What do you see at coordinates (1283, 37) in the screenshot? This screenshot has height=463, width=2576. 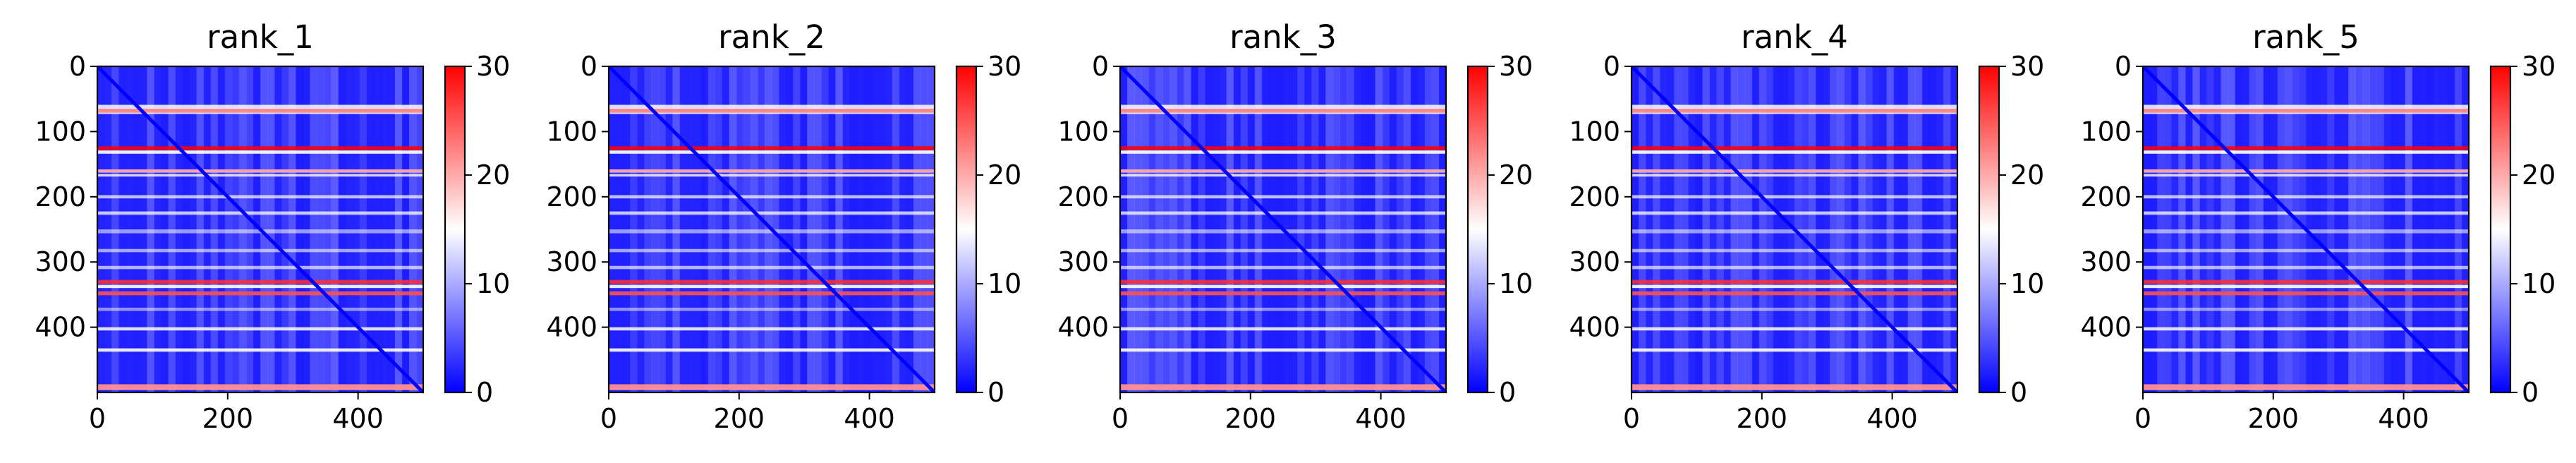 I see `panel-title: rank_3` at bounding box center [1283, 37].